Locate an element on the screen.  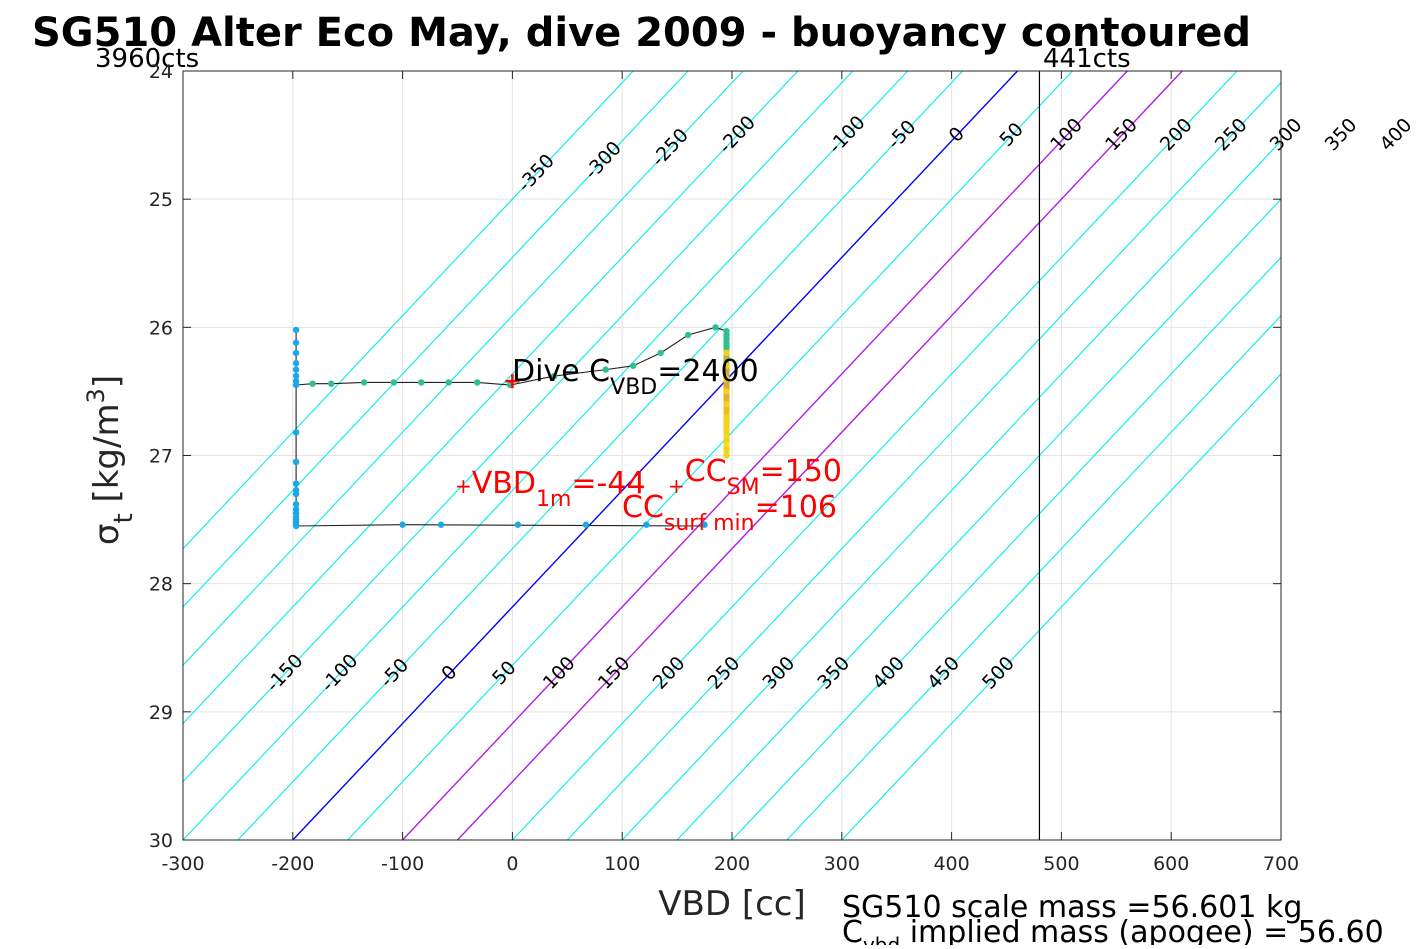
y-tick-label: 26 is located at coordinates (161, 328).